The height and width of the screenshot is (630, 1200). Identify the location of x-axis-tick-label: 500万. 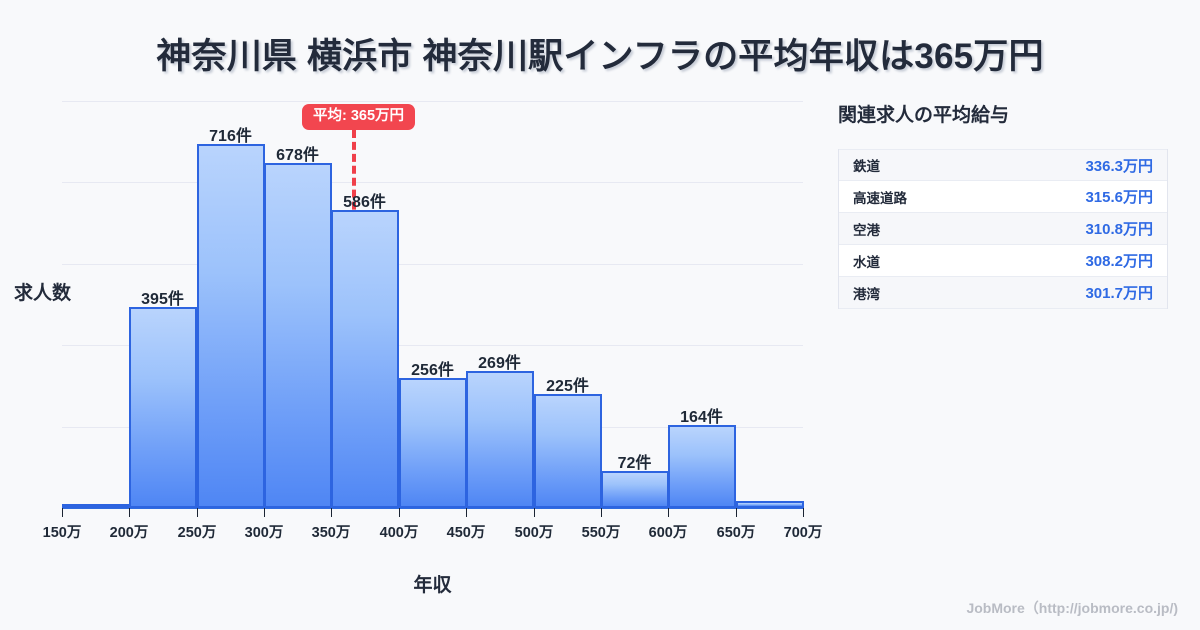
(534, 533).